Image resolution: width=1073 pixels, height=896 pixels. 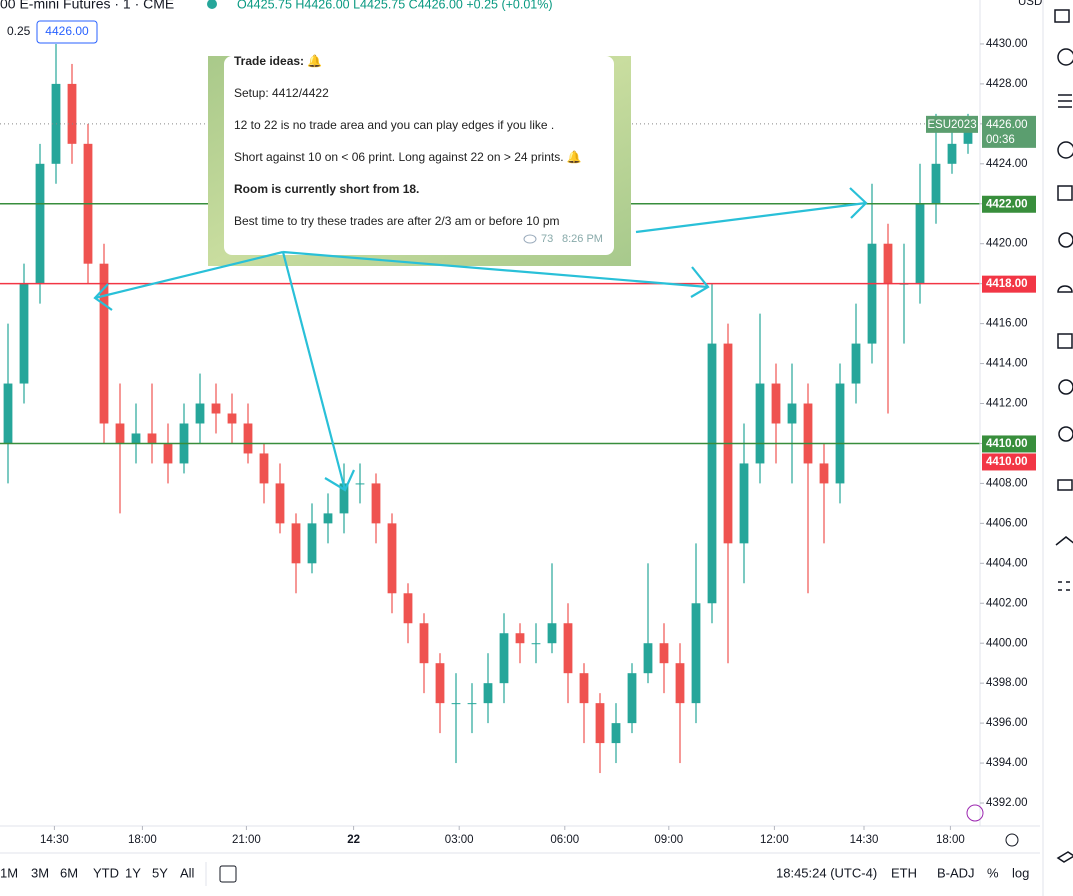 I want to click on icon-more, so click(x=1064, y=586).